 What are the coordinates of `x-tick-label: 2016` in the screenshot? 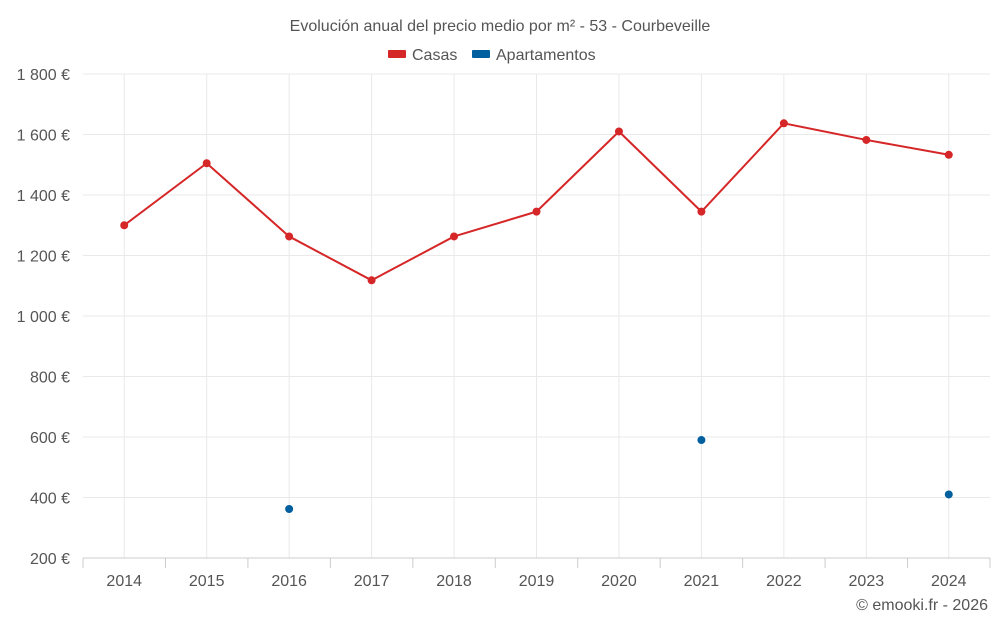 It's located at (289, 581).